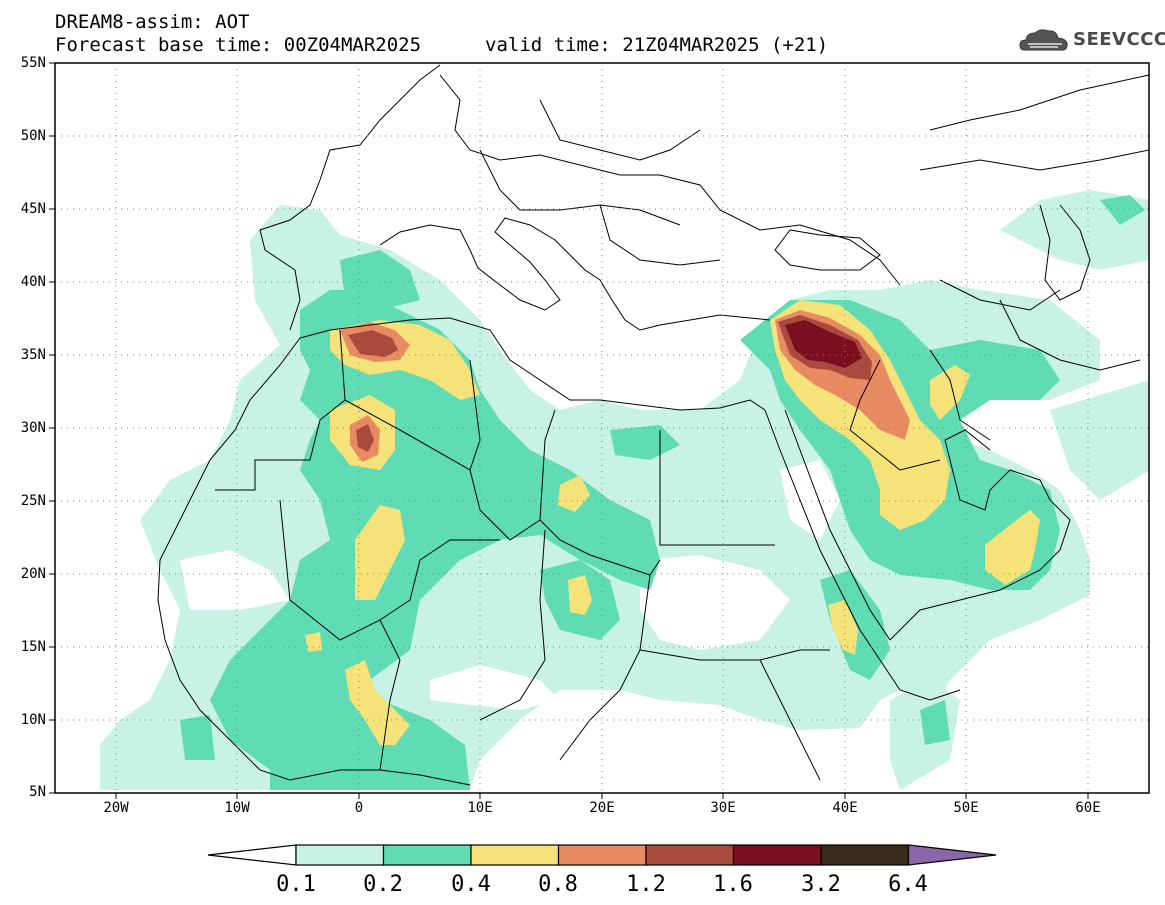  What do you see at coordinates (1043, 40) in the screenshot?
I see `cloud-icon` at bounding box center [1043, 40].